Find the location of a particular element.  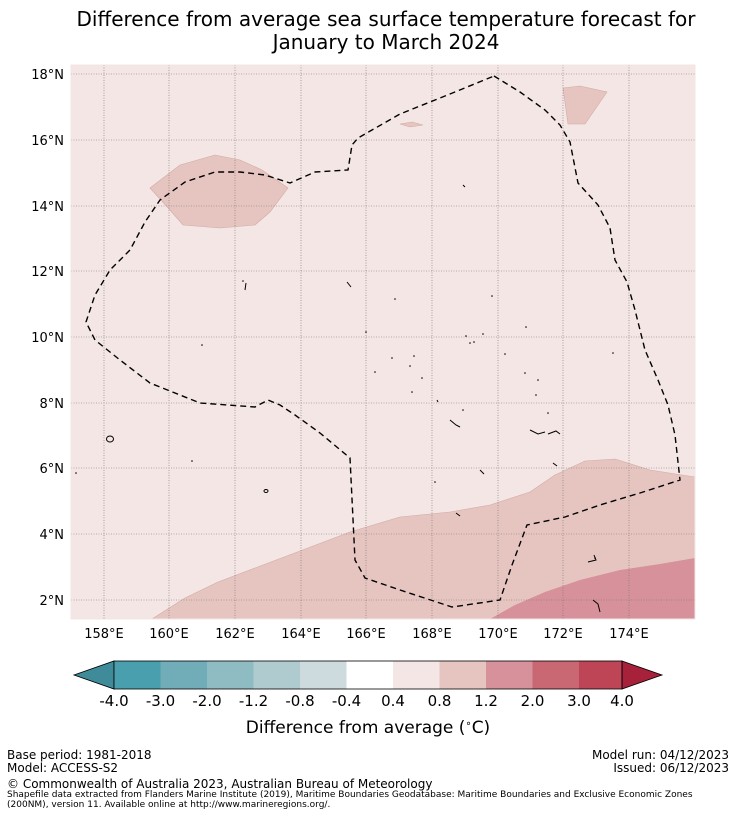

lat-label: 2°N is located at coordinates (52, 601).